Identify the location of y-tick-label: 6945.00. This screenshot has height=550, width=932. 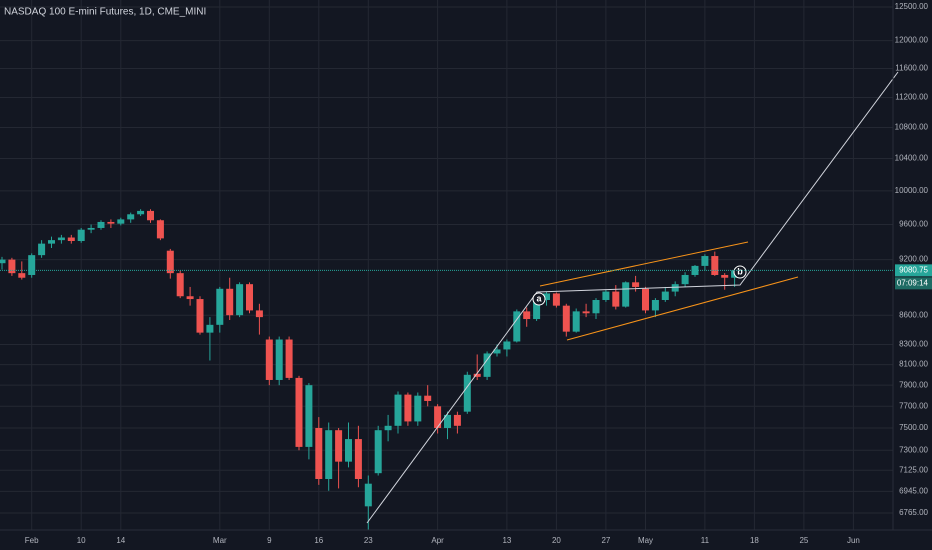
(913, 490).